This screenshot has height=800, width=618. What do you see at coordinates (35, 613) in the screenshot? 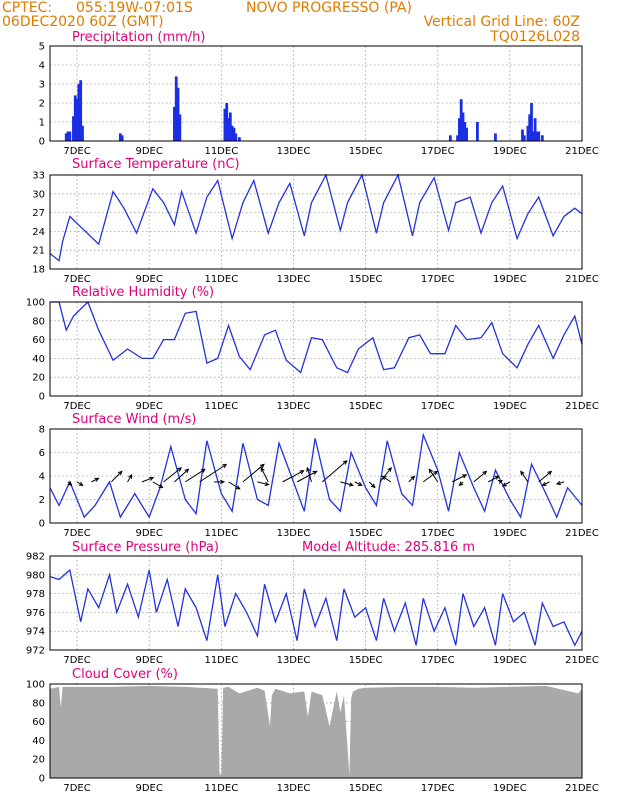
I see `y-tick-label: 976` at bounding box center [35, 613].